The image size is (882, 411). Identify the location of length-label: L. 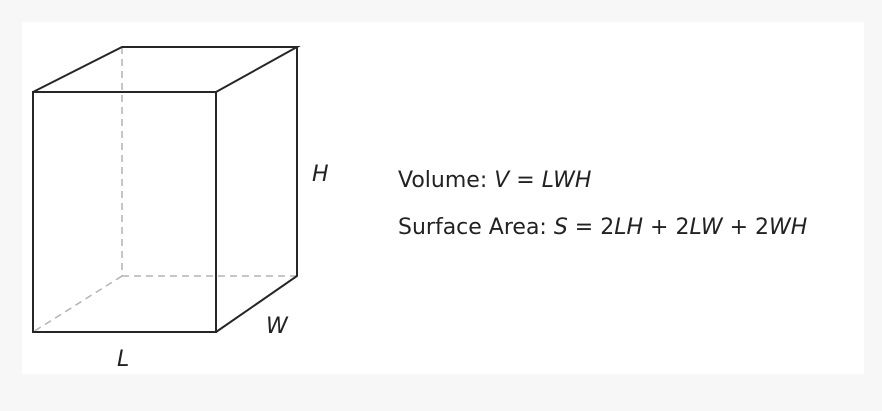
(123, 359).